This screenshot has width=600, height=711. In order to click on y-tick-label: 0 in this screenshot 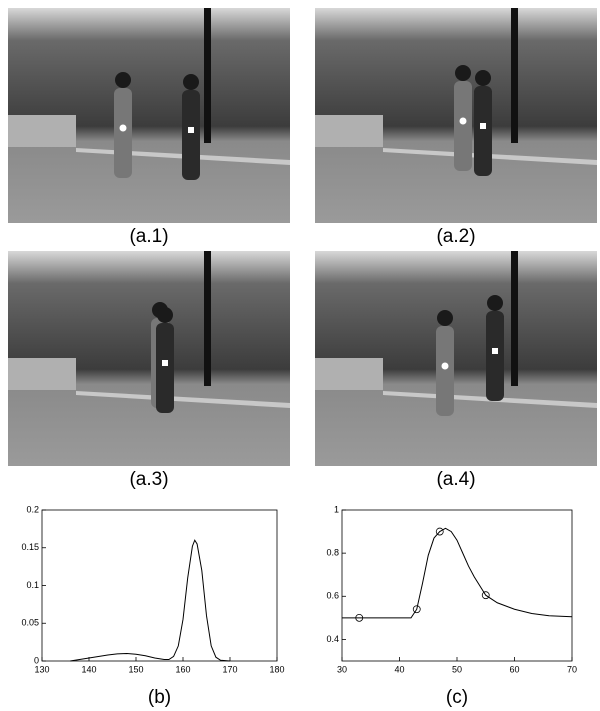, I will do `click(36, 660)`.